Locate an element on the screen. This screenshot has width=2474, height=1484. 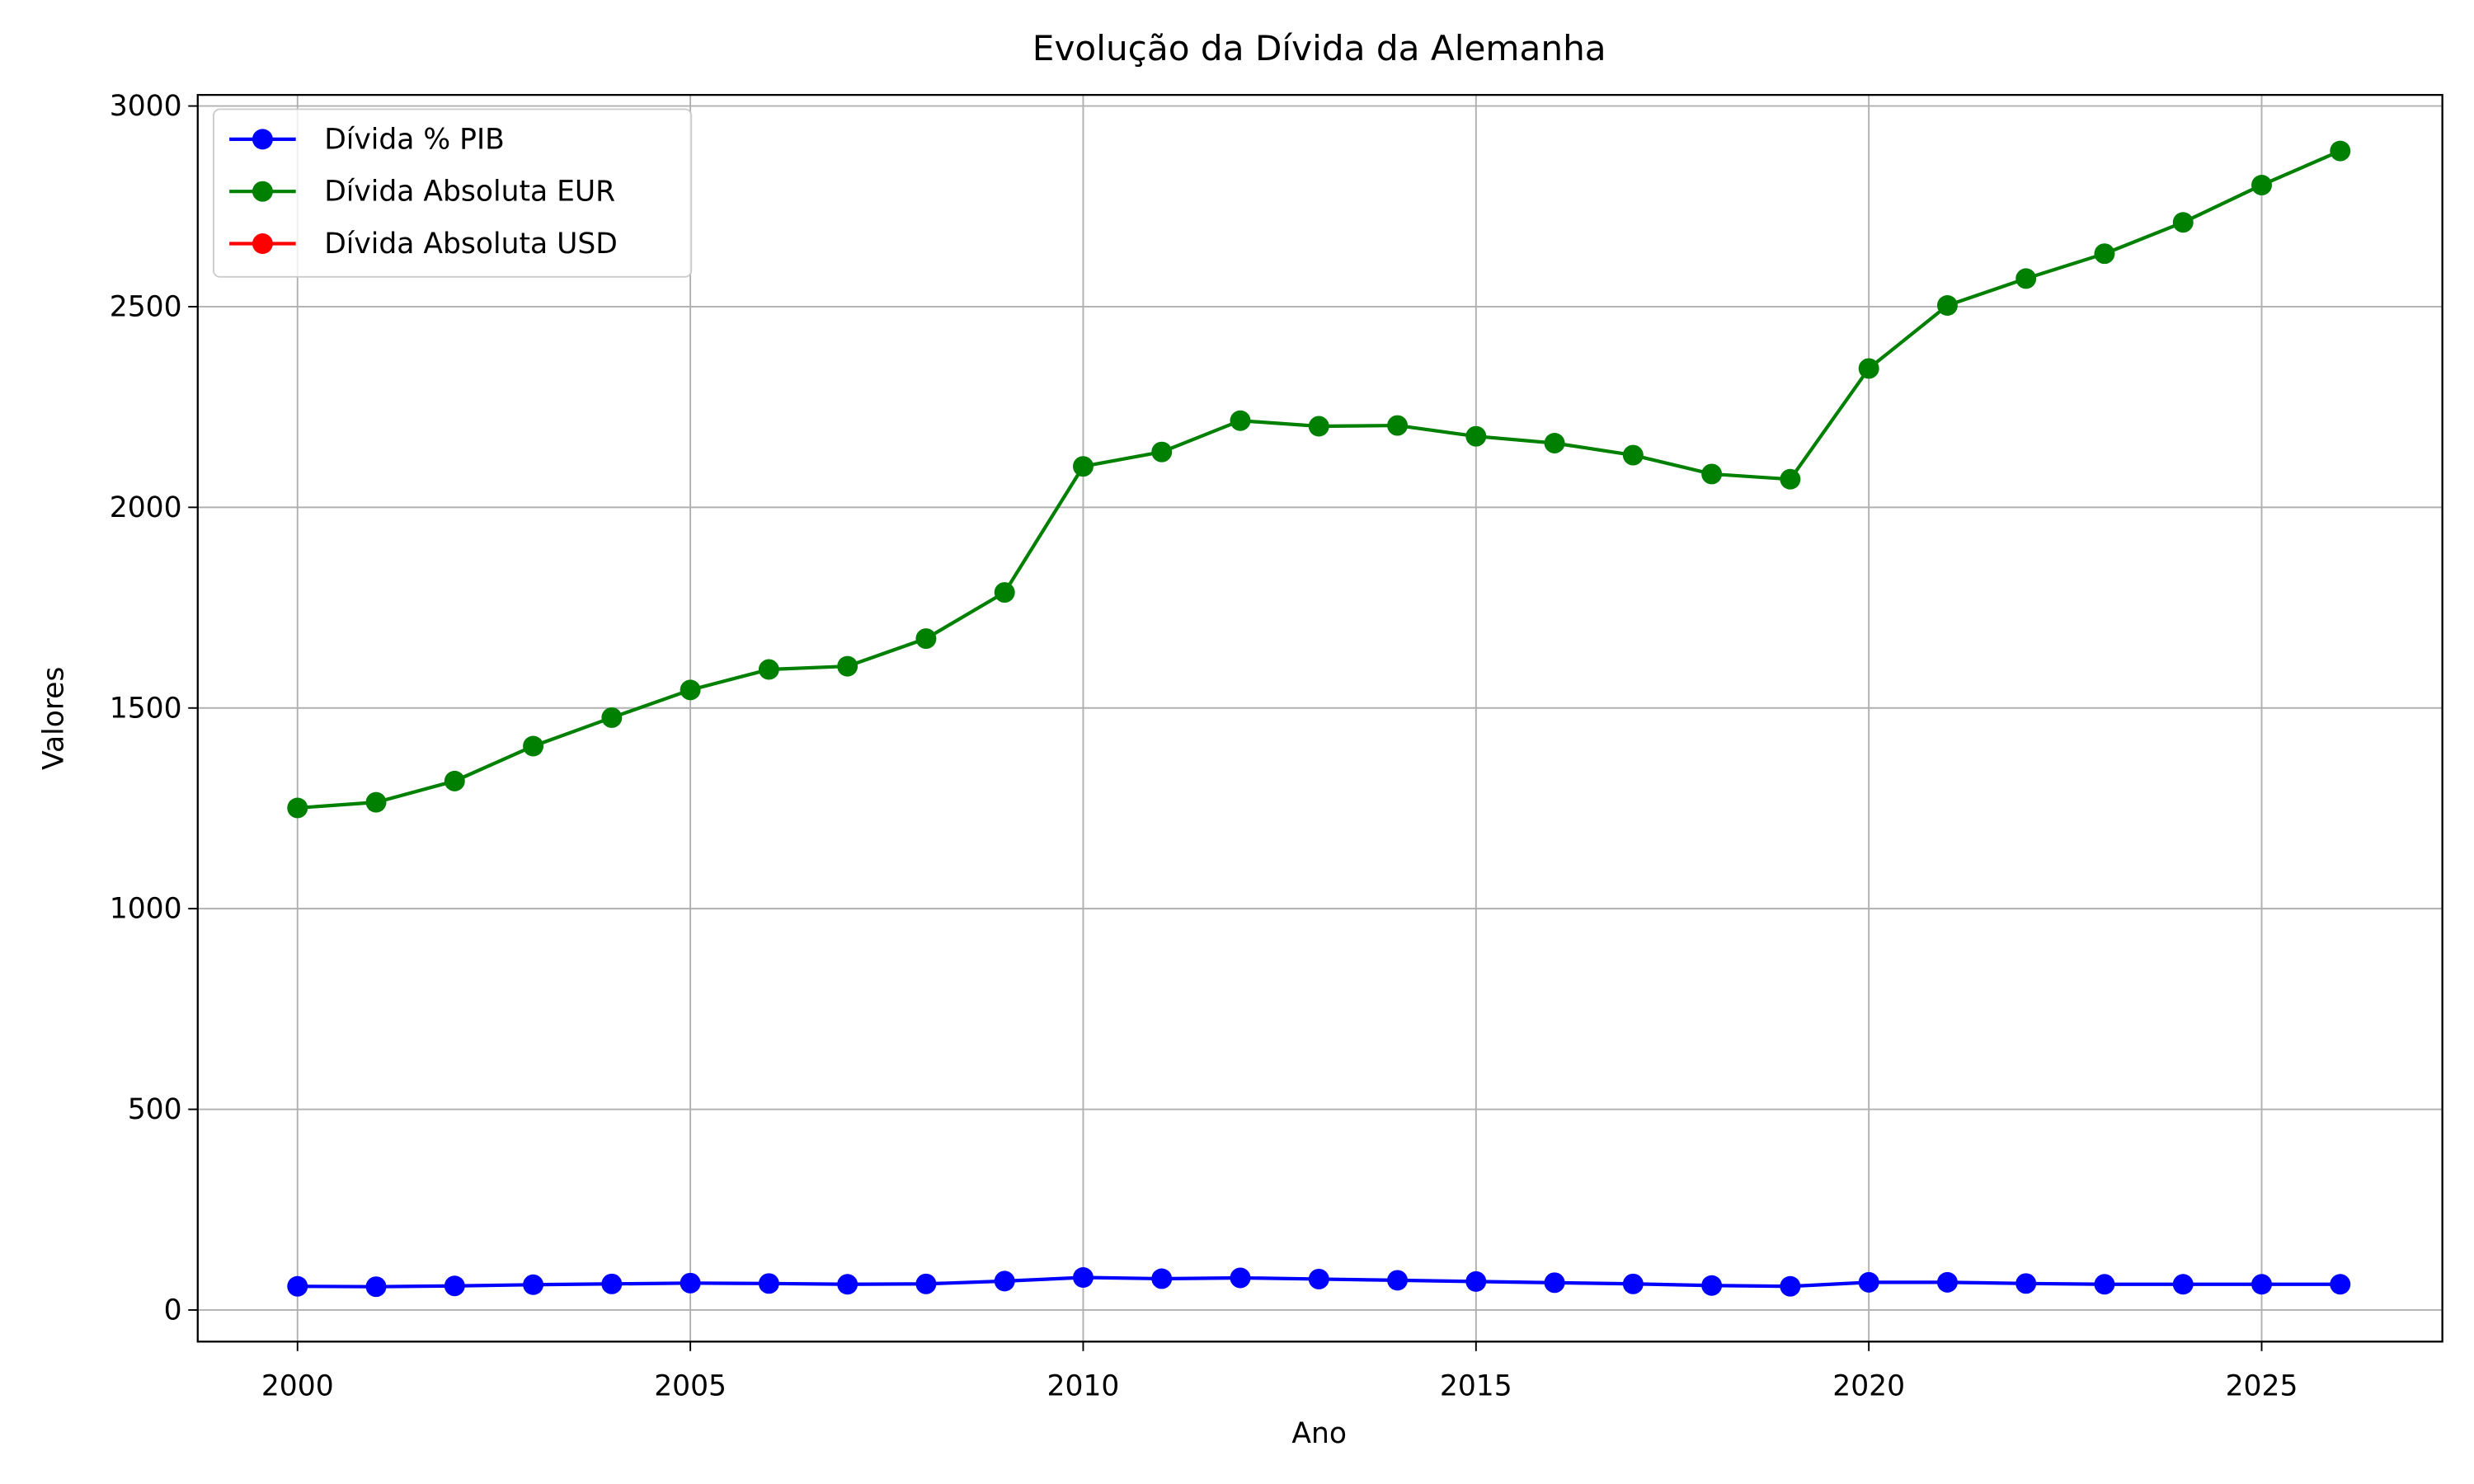
y-tick-label: 2000 is located at coordinates (146, 508).